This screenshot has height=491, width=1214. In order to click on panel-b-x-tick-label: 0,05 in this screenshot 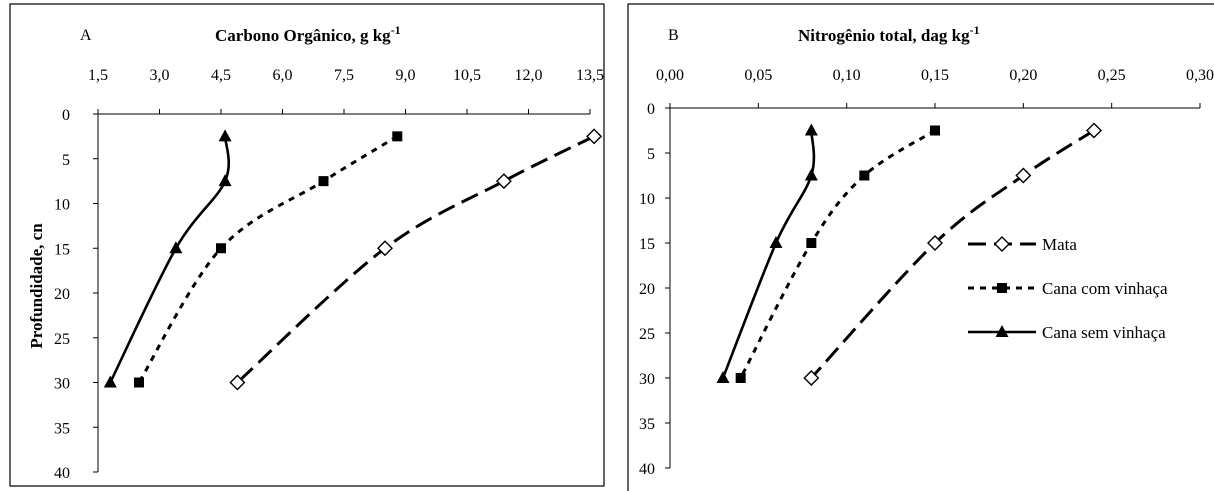, I will do `click(758, 75)`.